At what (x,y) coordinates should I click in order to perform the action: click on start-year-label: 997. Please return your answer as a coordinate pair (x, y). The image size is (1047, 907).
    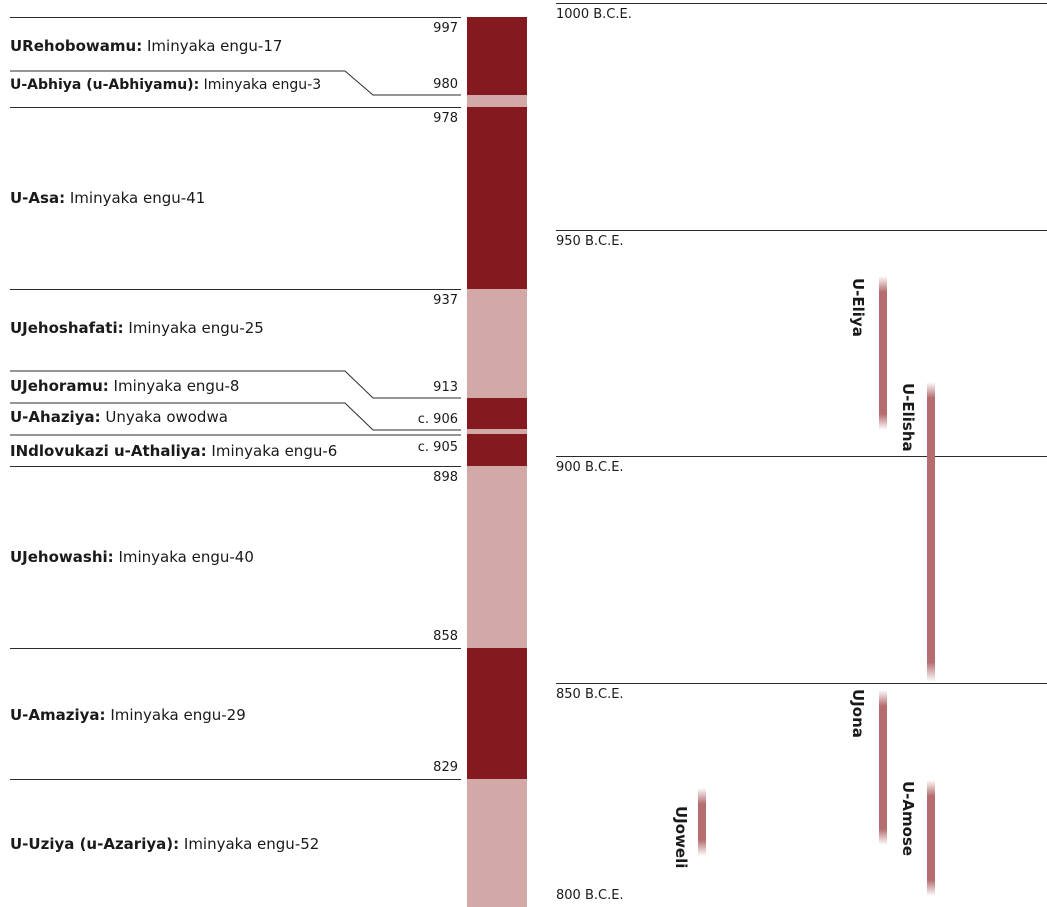
    Looking at the image, I should click on (445, 28).